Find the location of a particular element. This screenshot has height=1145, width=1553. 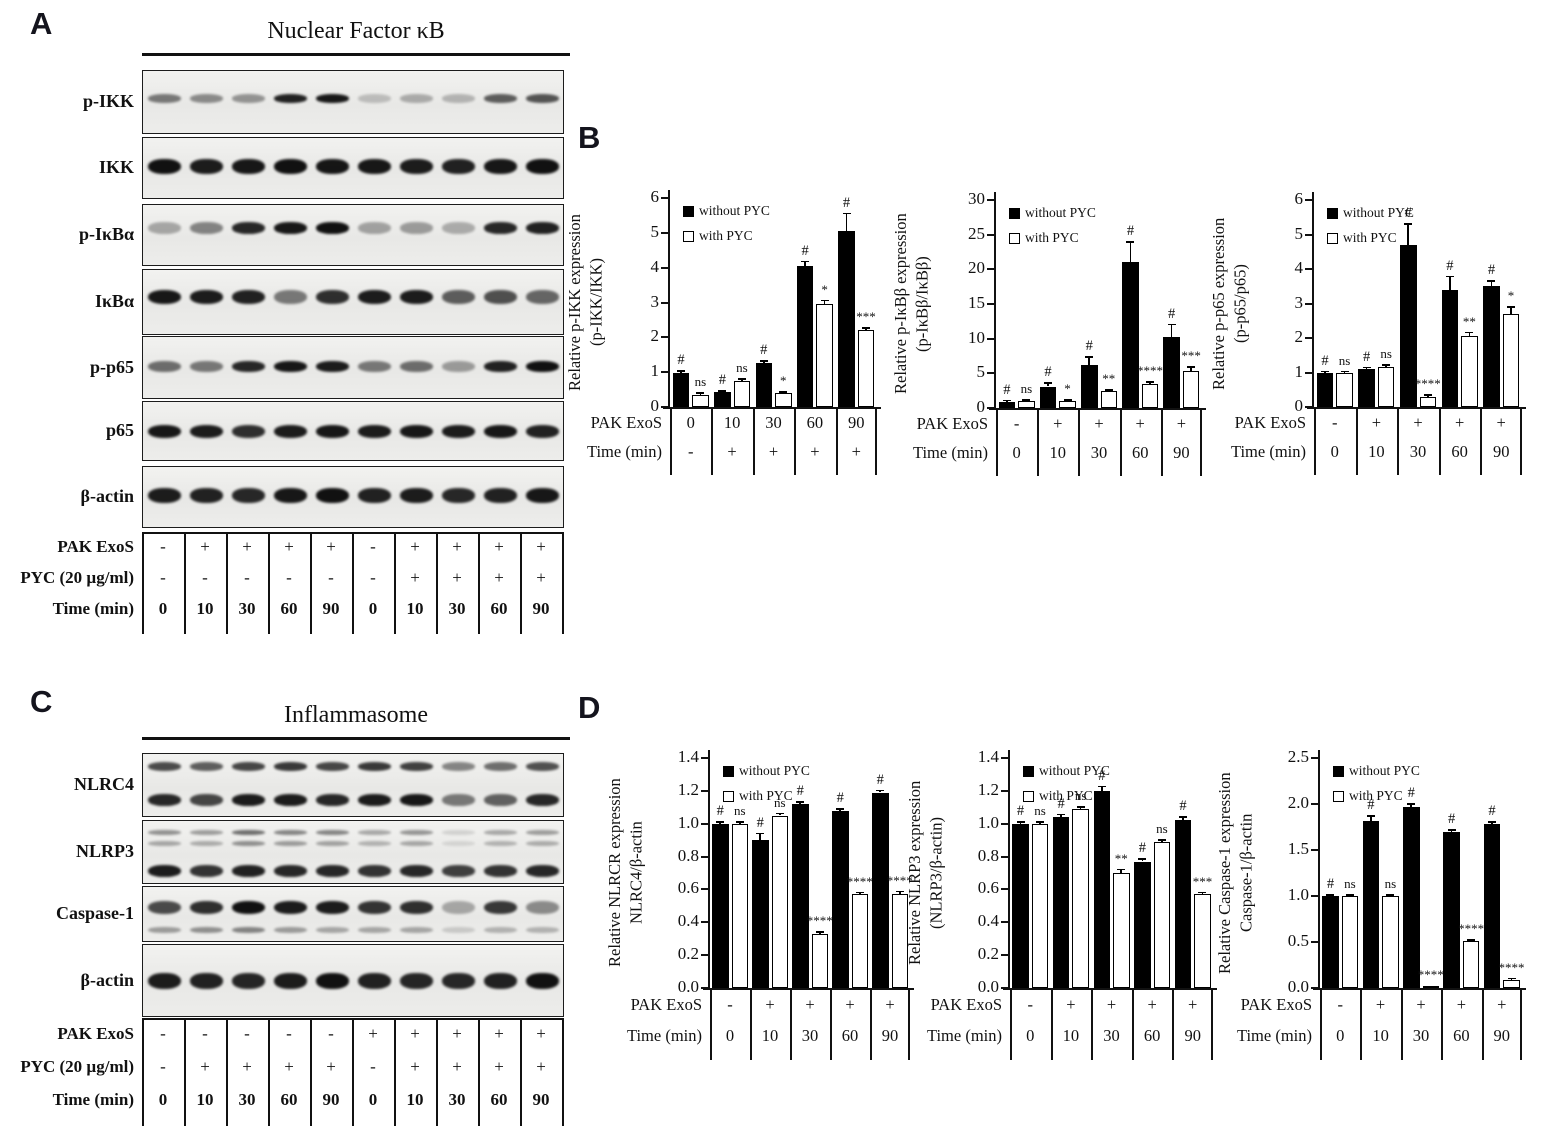

blot-row-label: NLRP3 is located at coordinates (105, 851).